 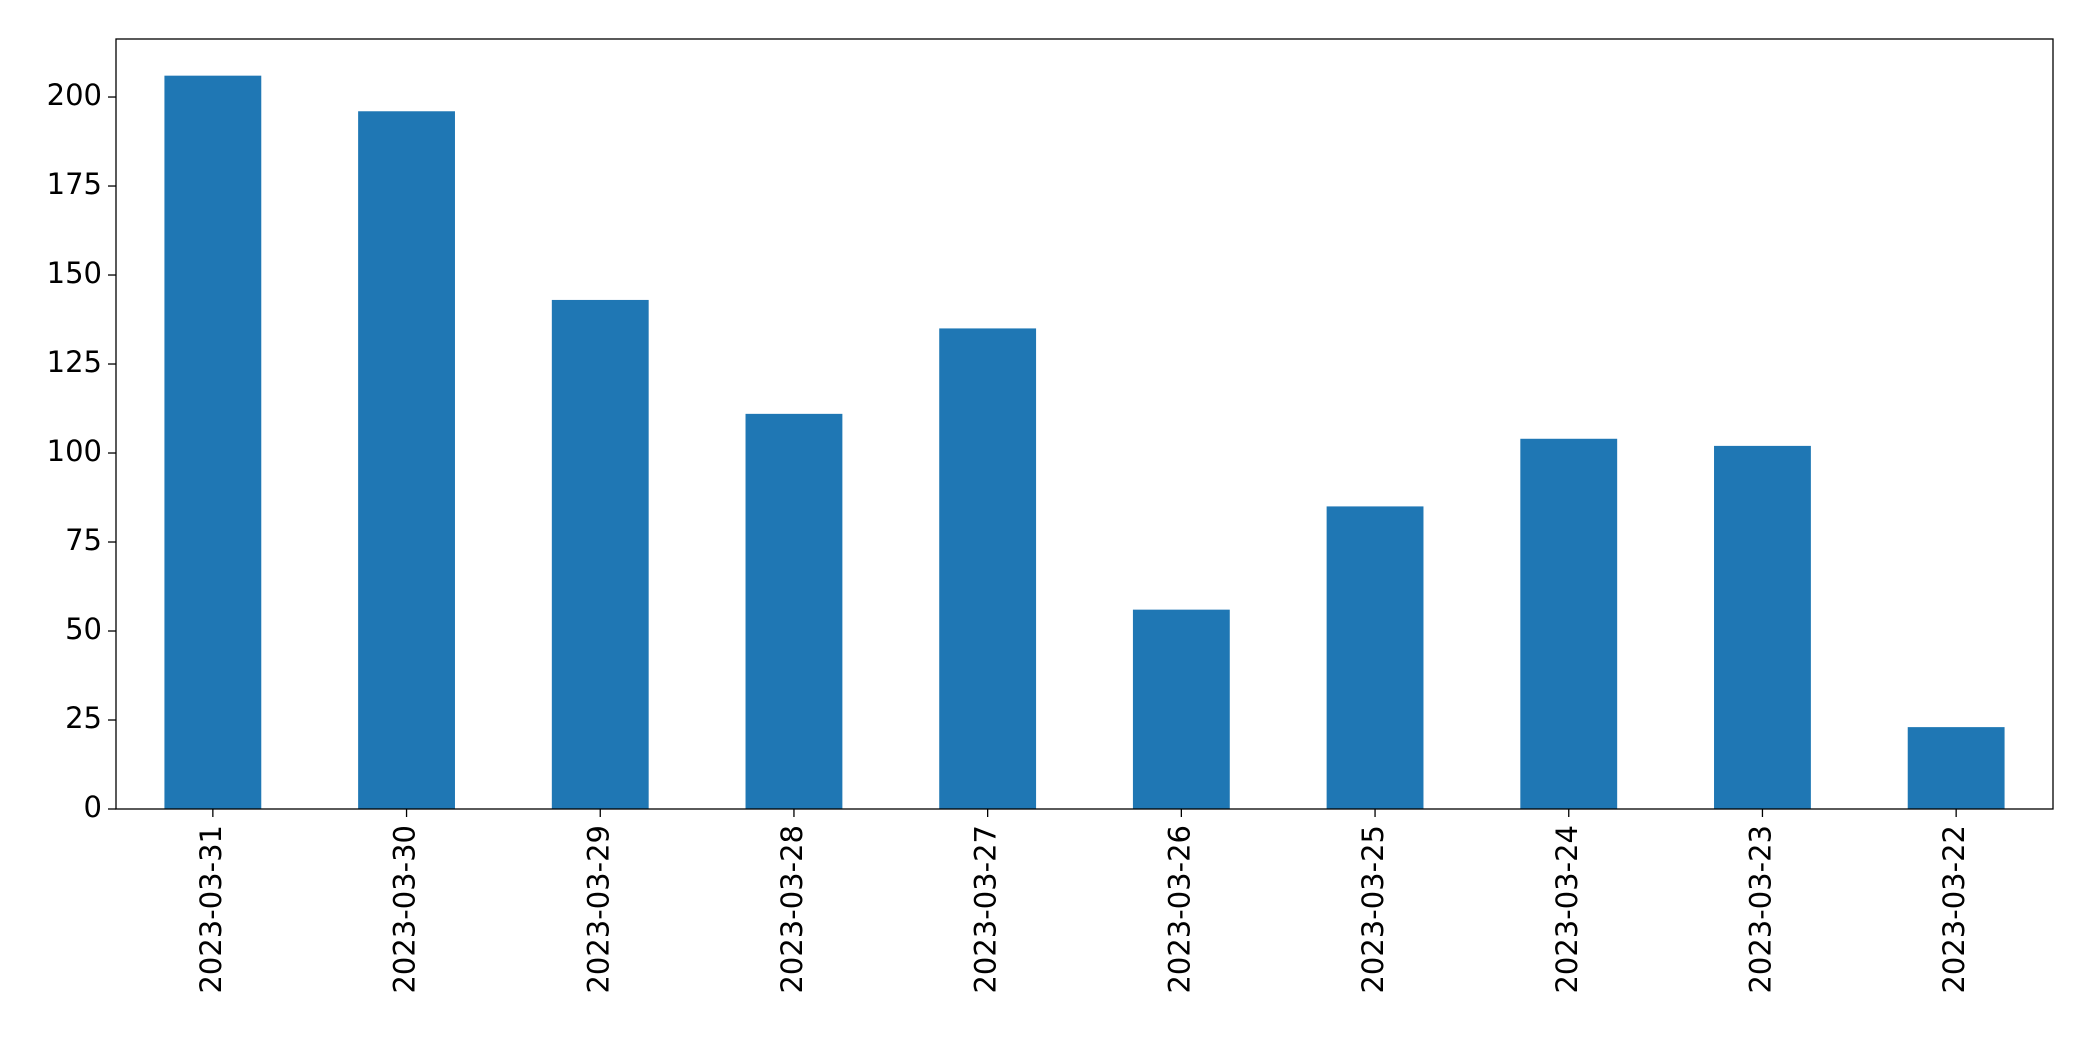 I want to click on y-tick-label: 125, so click(x=74, y=362).